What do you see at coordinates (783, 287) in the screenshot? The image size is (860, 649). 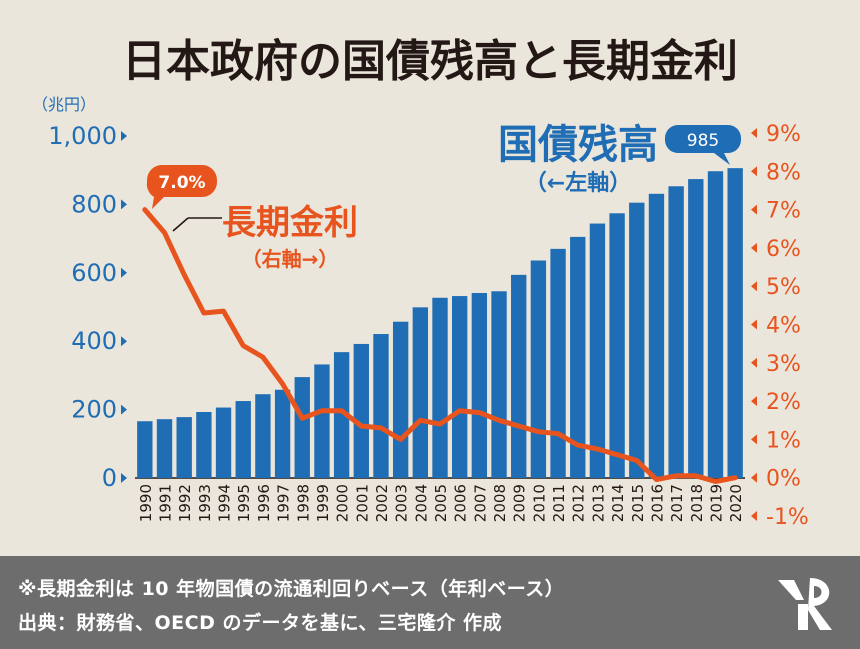 I see `right-tick-label: 5%` at bounding box center [783, 287].